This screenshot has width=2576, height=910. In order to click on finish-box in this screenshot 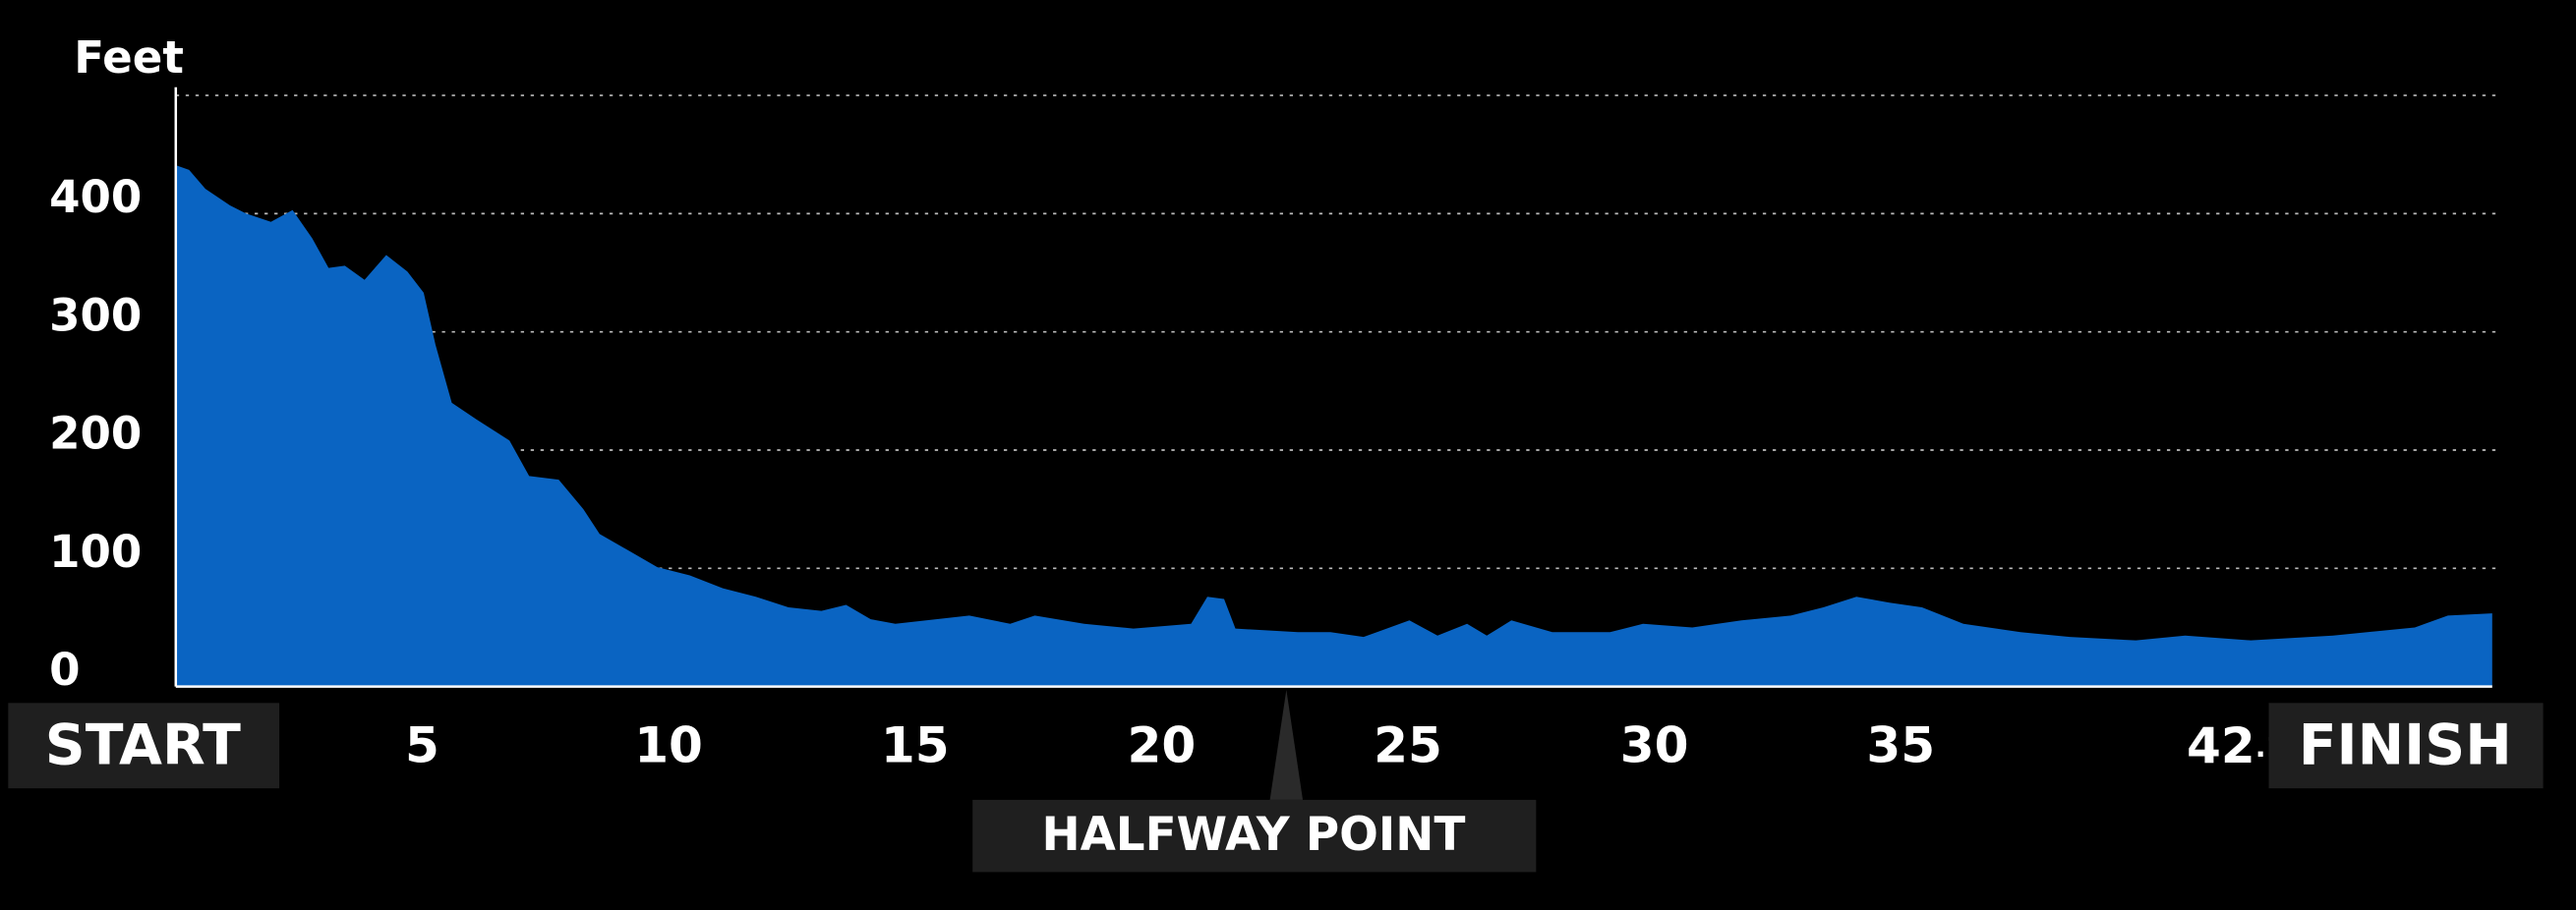, I will do `click(2406, 746)`.